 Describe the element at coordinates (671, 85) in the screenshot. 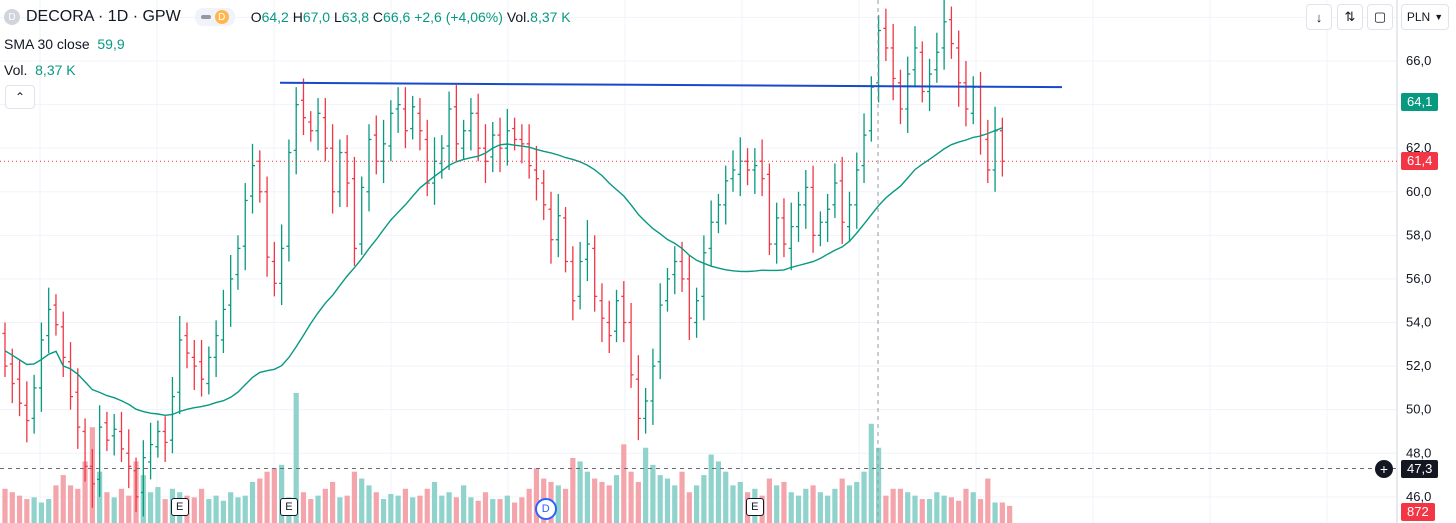

I see `trendline` at that location.